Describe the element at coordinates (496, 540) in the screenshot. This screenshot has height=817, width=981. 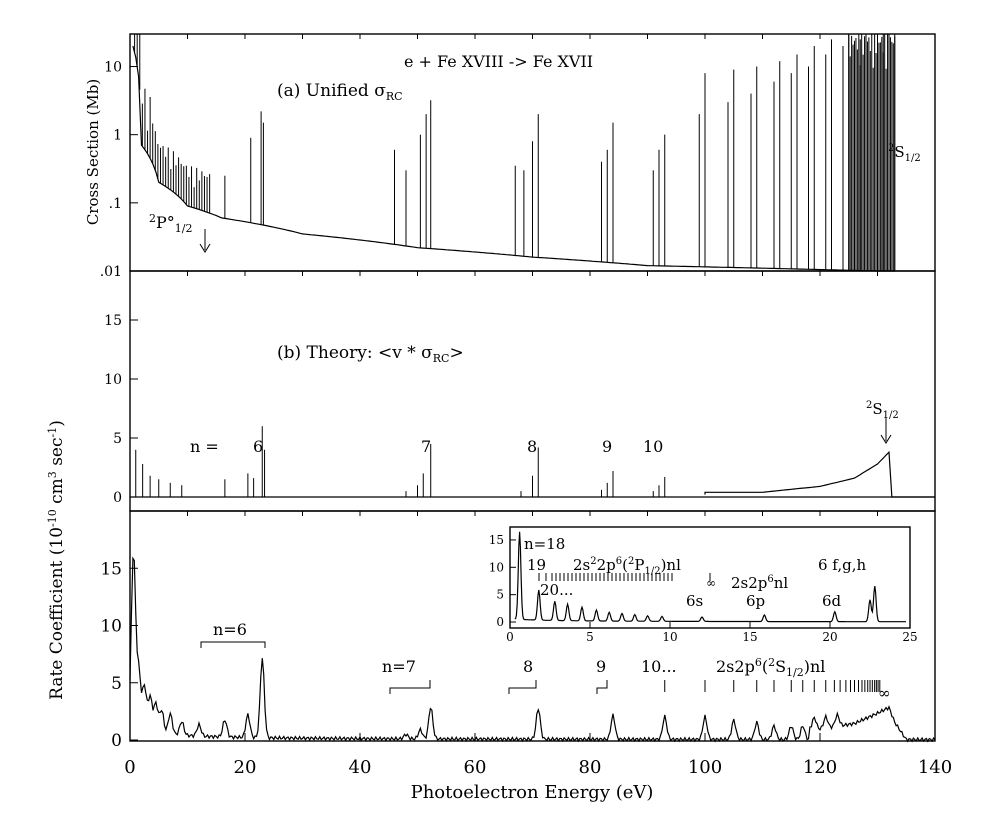
I see `inset-y-tick-label: 15` at that location.